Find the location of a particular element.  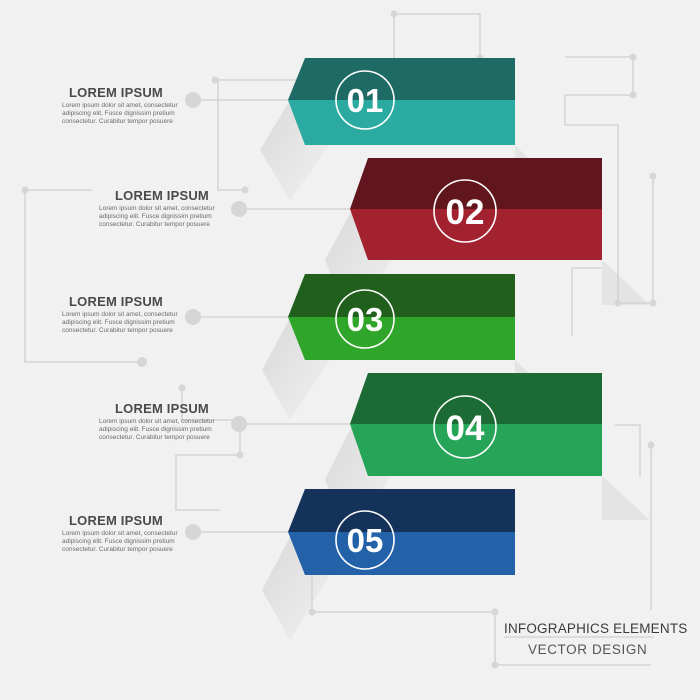

banner-01-top is located at coordinates (401, 79).